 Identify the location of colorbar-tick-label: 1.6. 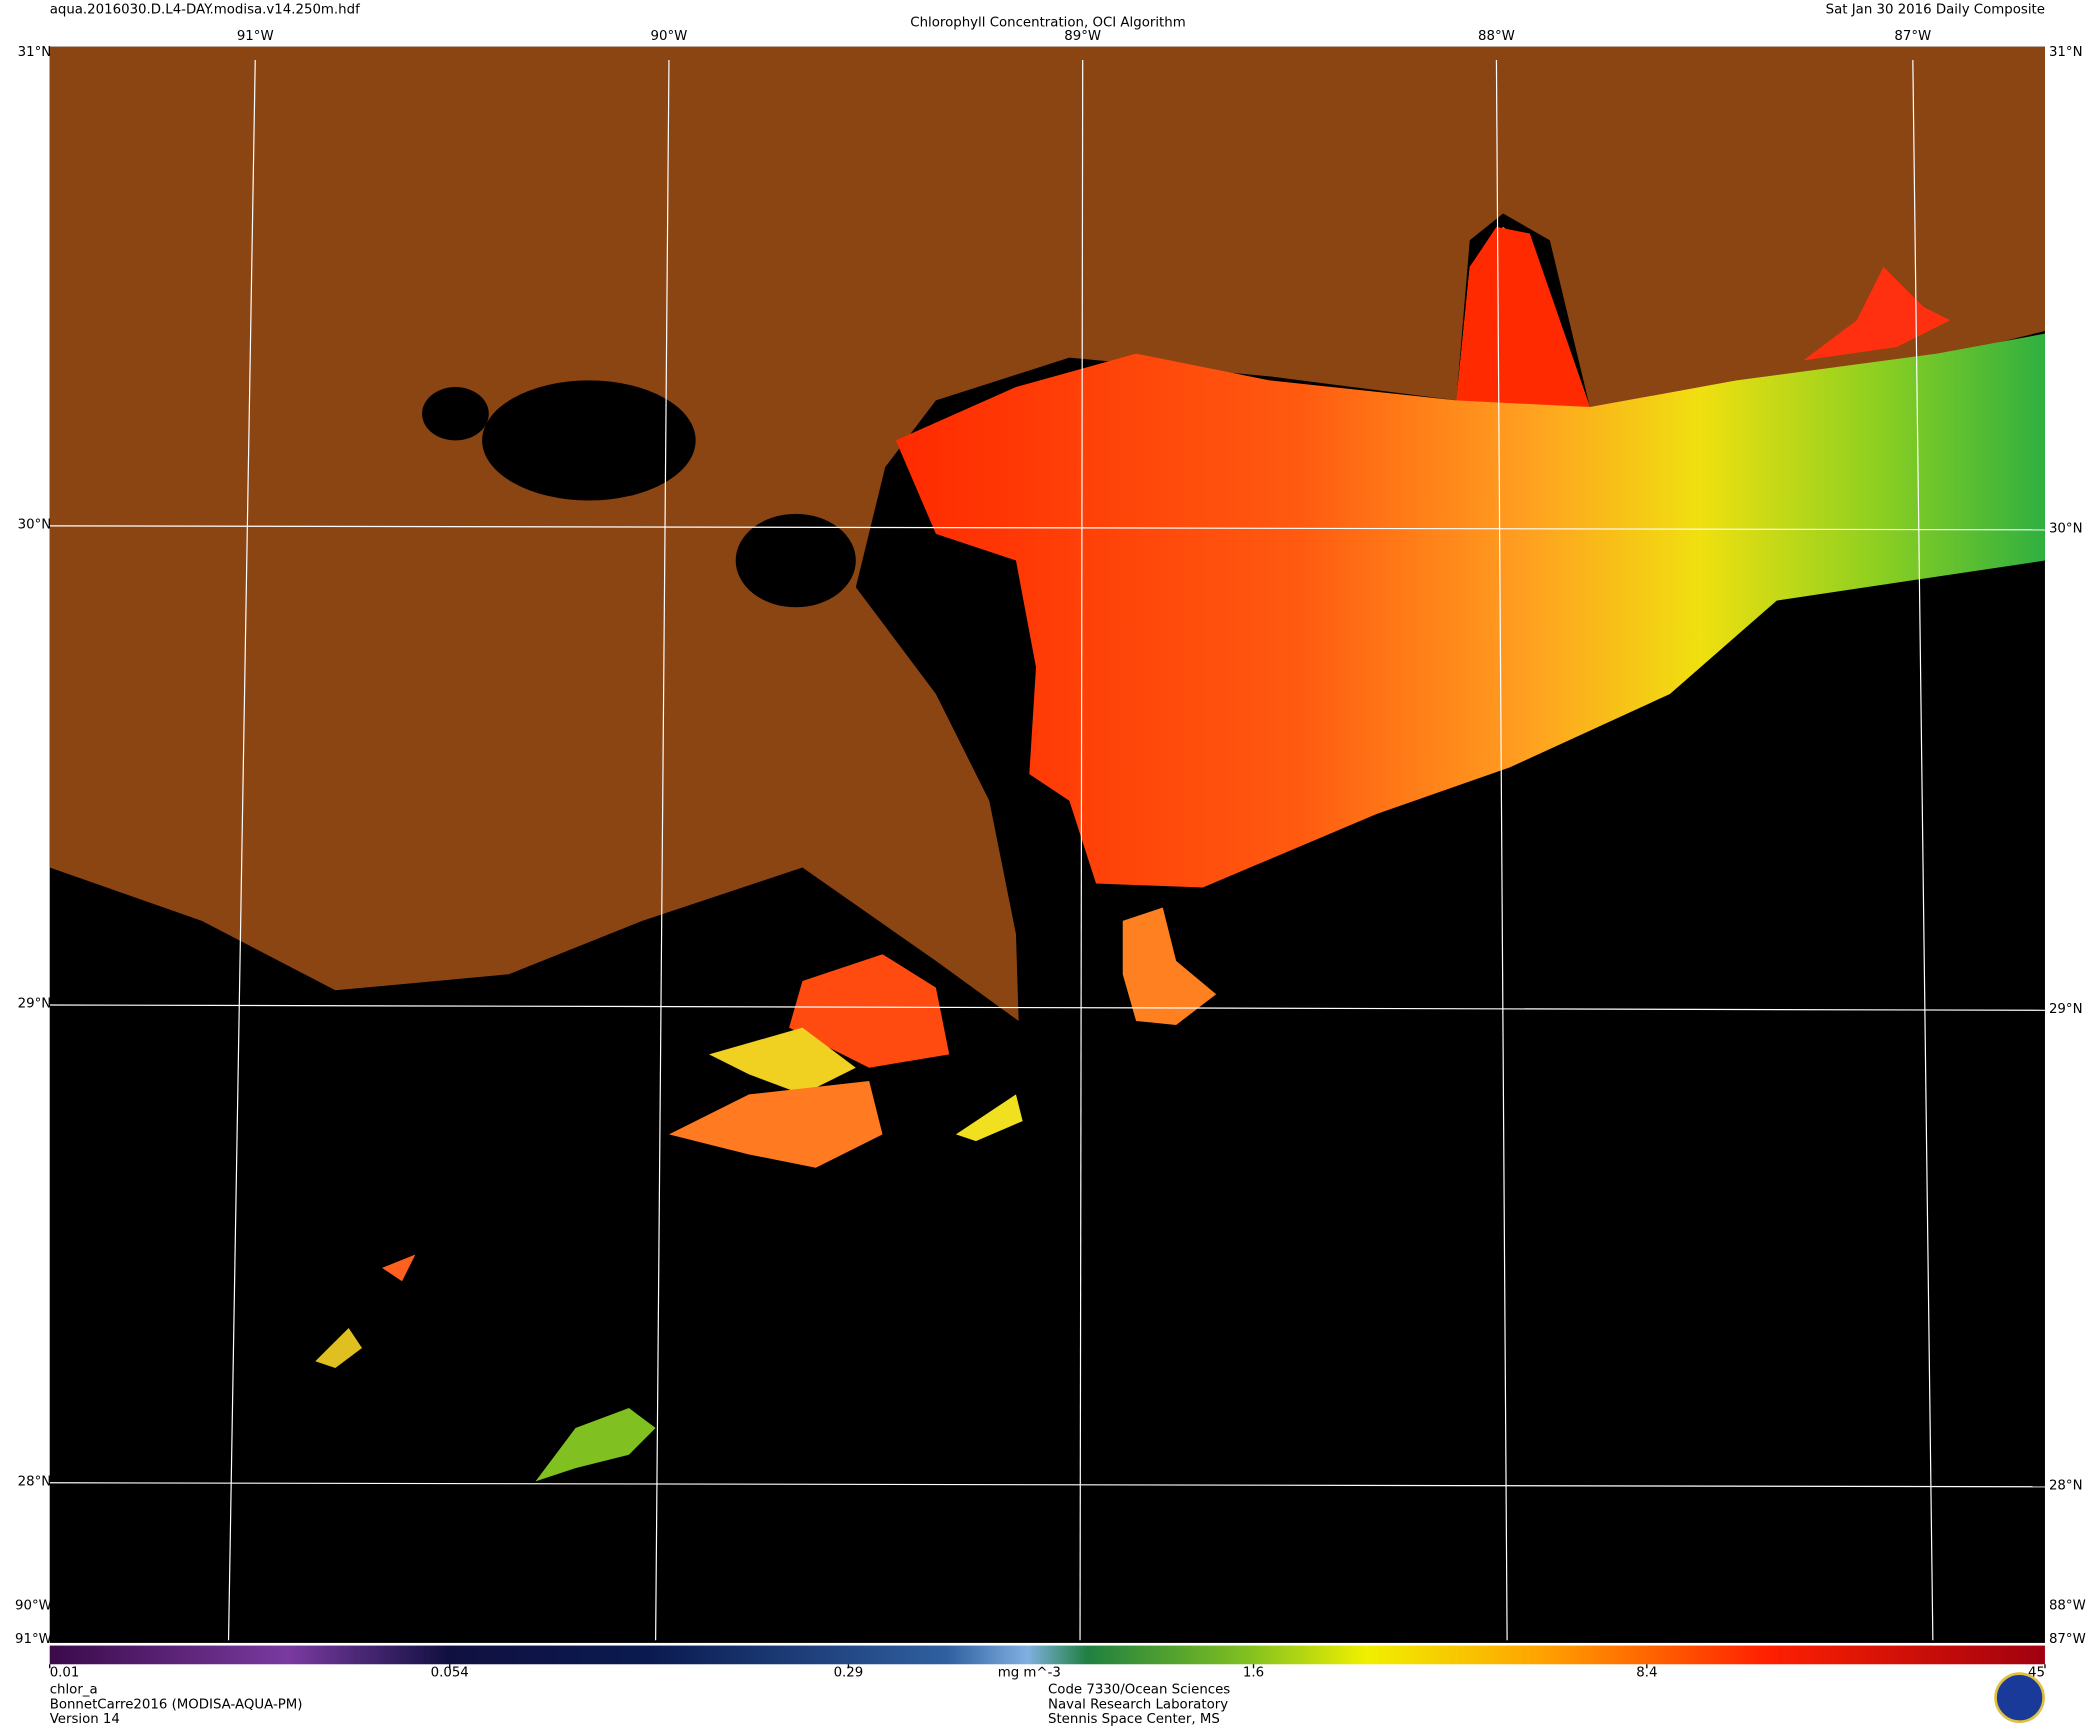
(1253, 1672).